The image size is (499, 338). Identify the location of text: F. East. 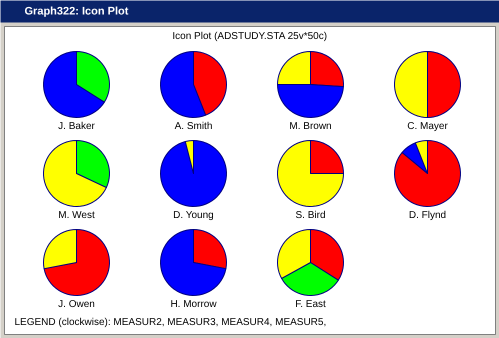
(310, 304).